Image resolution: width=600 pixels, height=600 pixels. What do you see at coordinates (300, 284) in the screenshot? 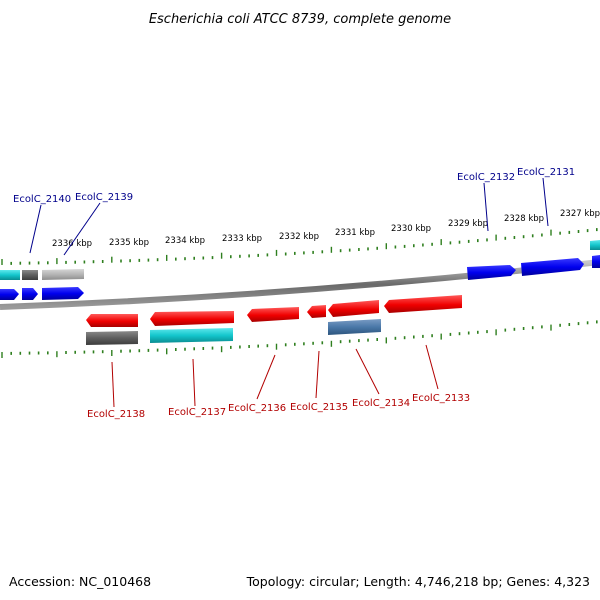
I see `genome-backbone` at bounding box center [300, 284].